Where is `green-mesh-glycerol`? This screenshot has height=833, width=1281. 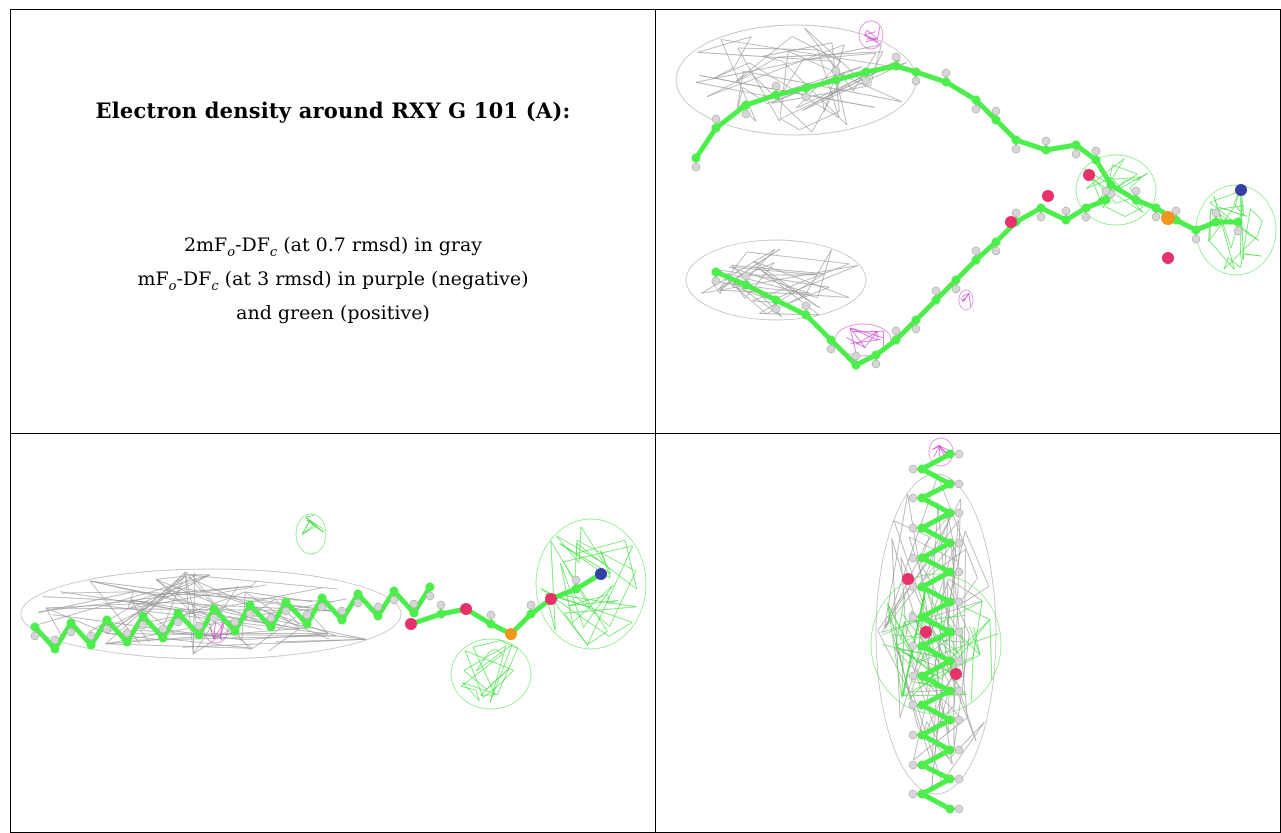
green-mesh-glycerol is located at coordinates (491, 674).